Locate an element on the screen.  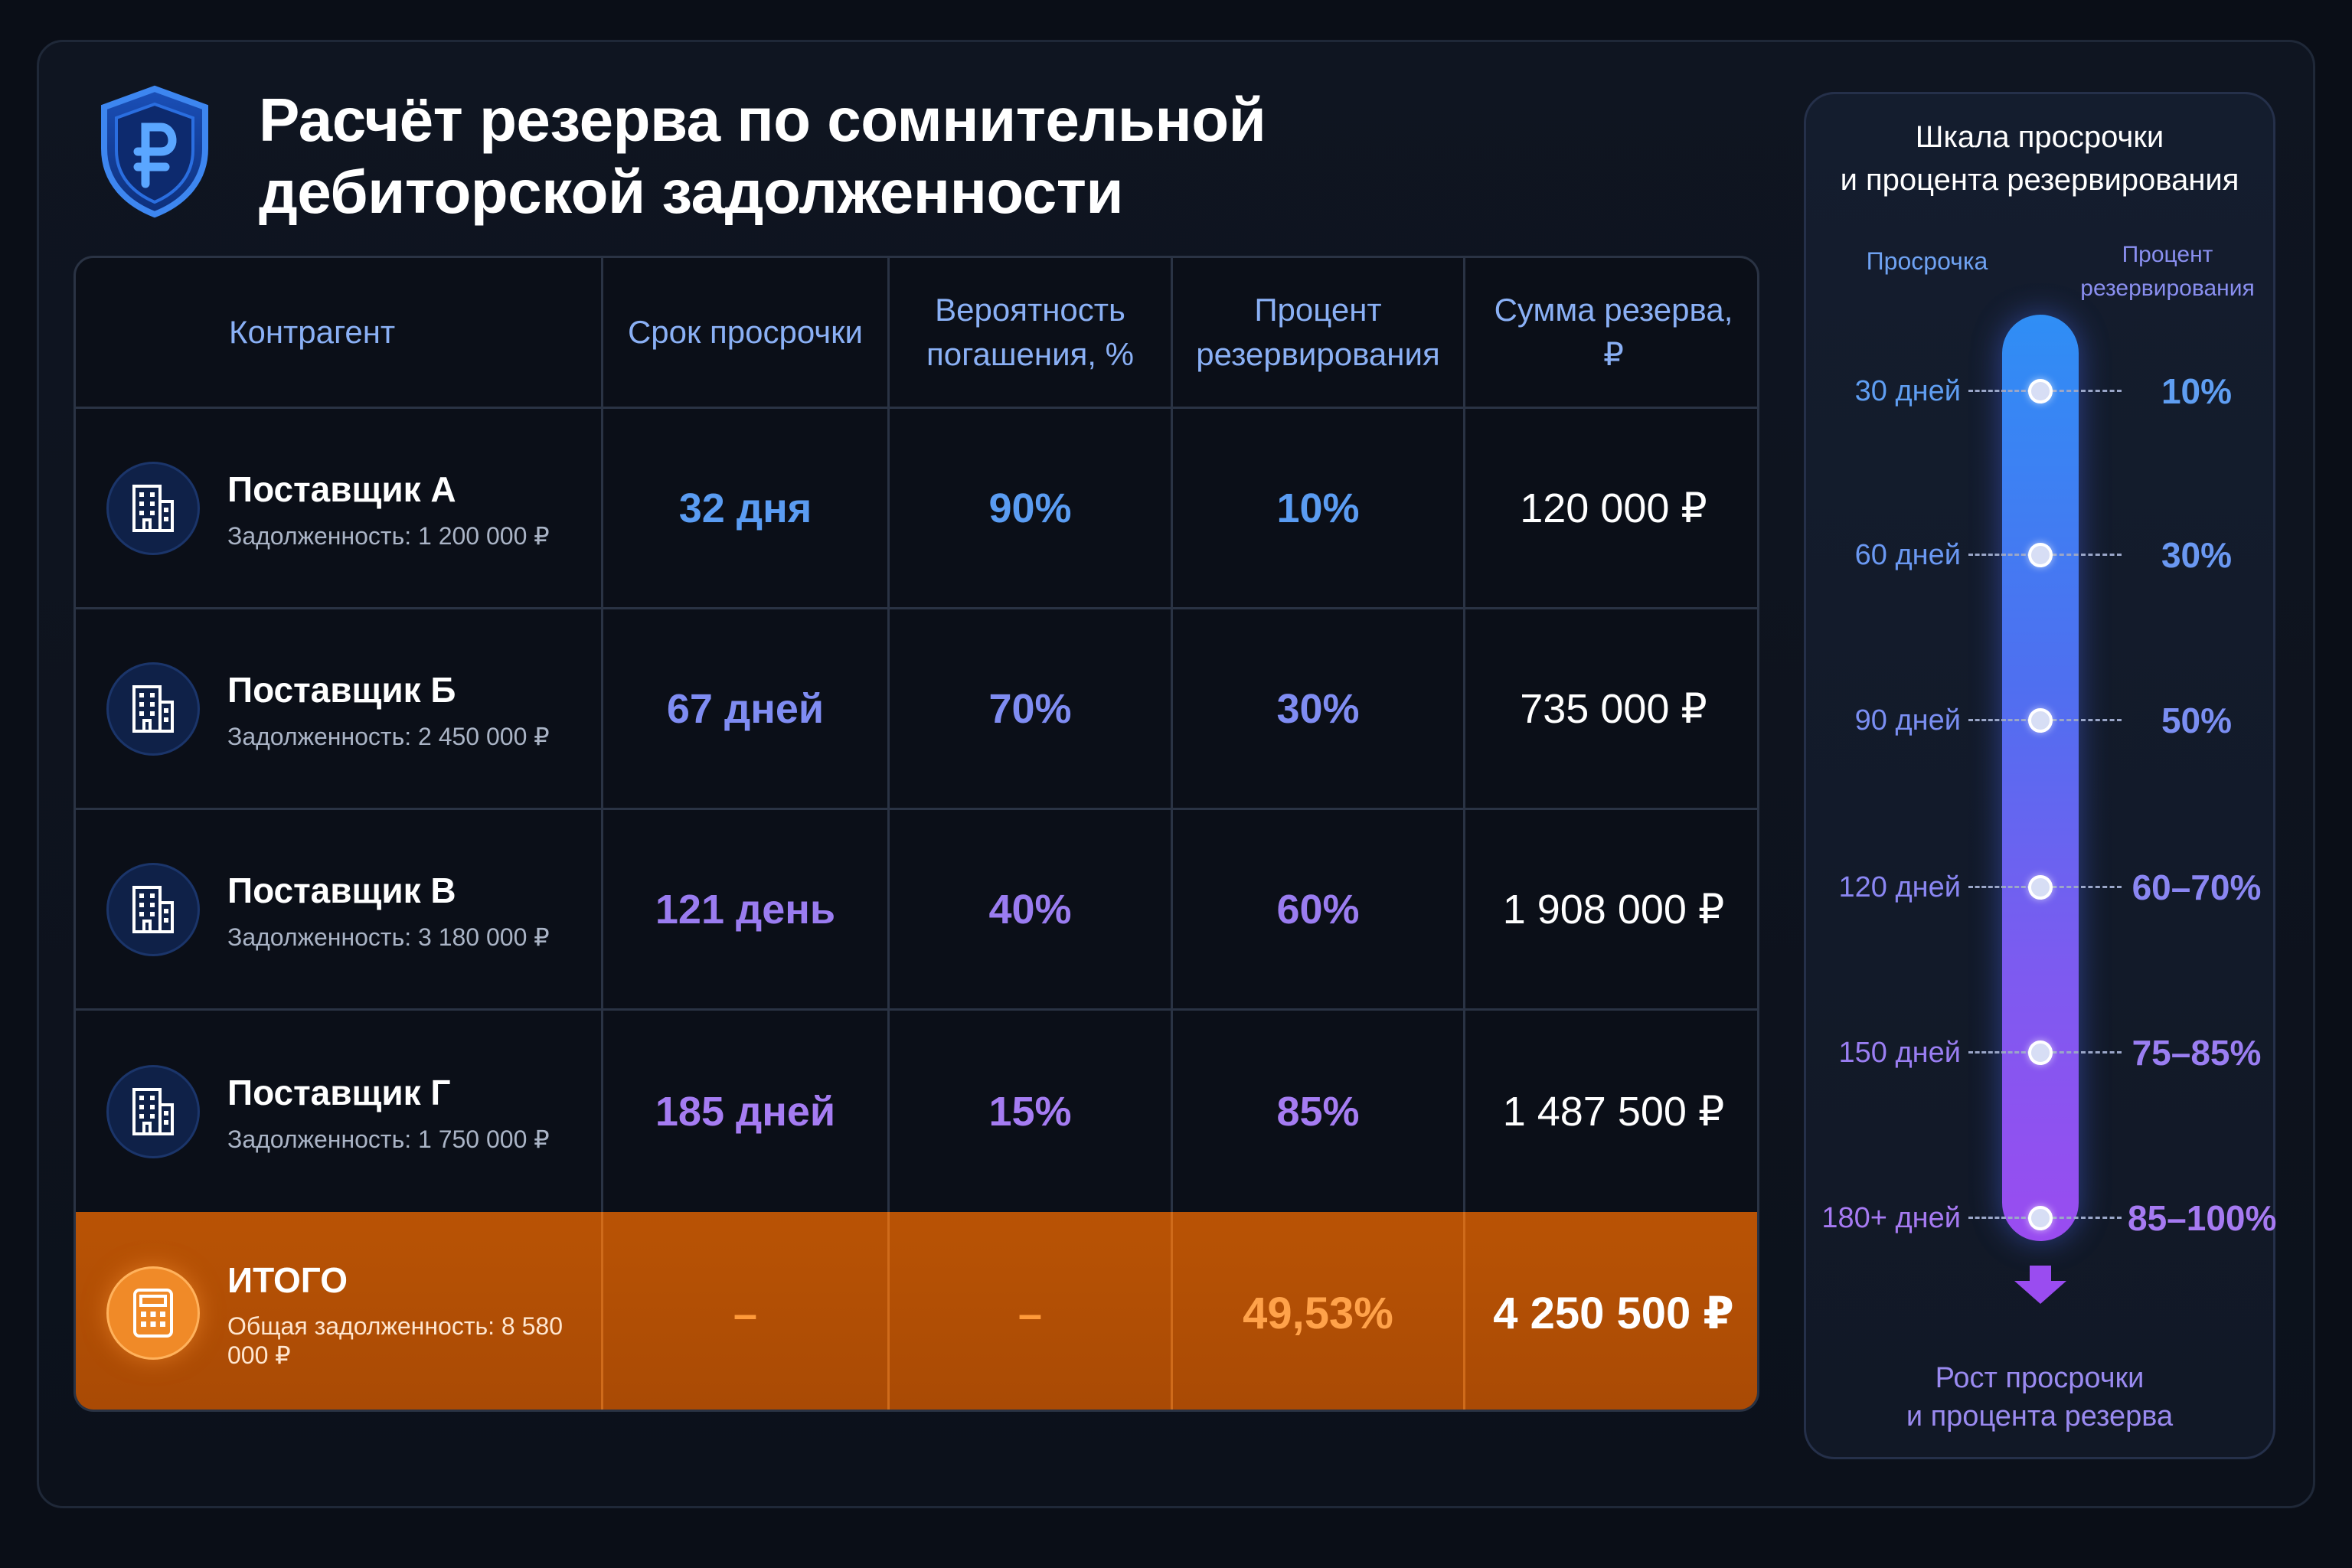
total-reserve-pct: 49,53% is located at coordinates (1317, 1311).